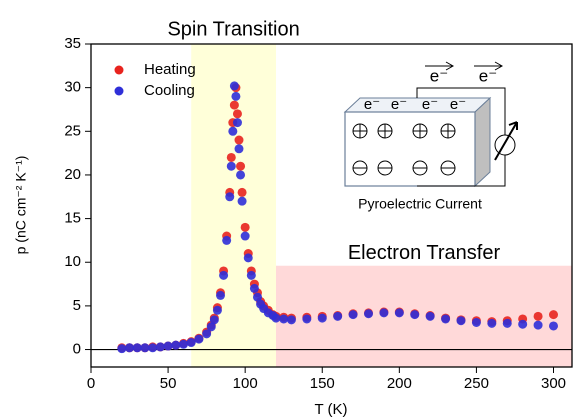 This screenshot has width=574, height=420. What do you see at coordinates (233, 29) in the screenshot?
I see `region-label: Spin Transition` at bounding box center [233, 29].